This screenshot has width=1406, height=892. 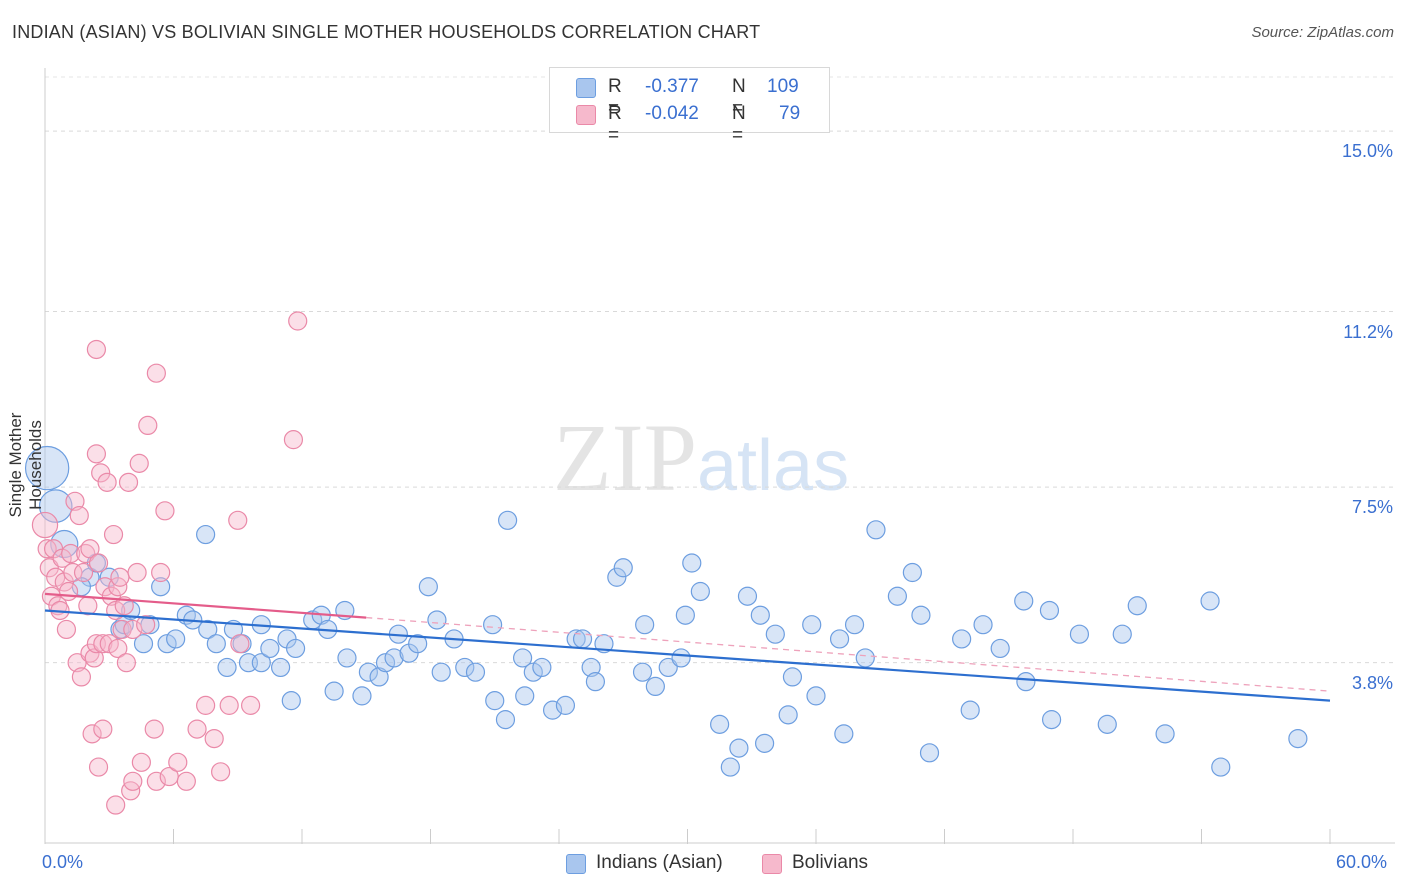 What do you see at coordinates (701, 457) in the screenshot?
I see `watermark: ZIPatlas` at bounding box center [701, 457].